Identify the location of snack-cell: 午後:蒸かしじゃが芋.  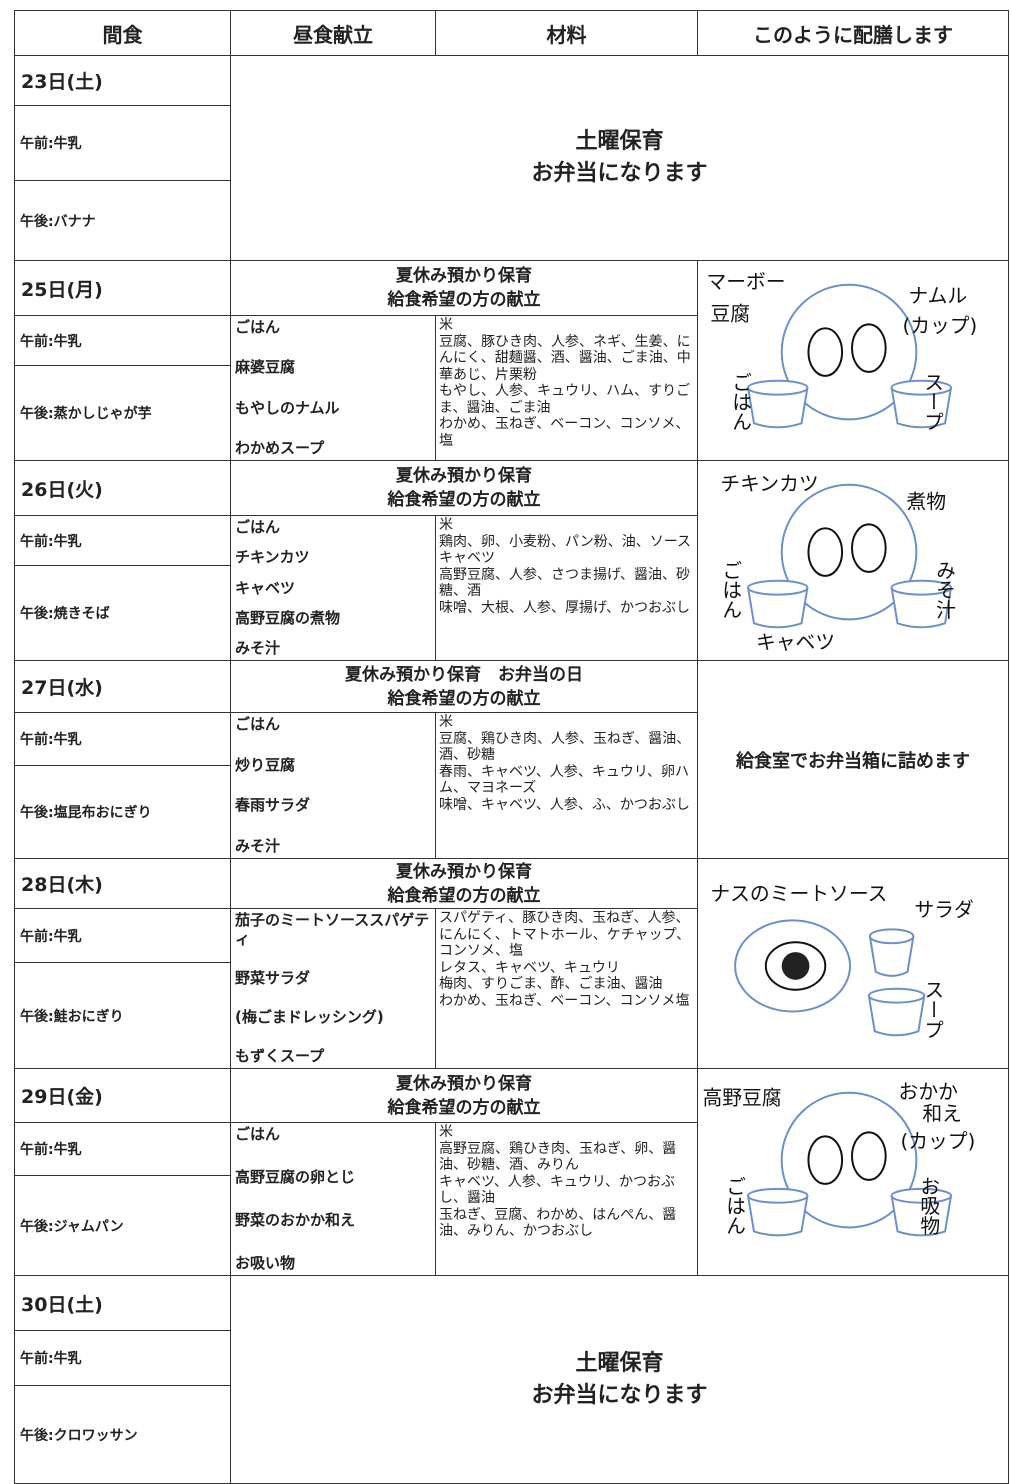
(122, 413).